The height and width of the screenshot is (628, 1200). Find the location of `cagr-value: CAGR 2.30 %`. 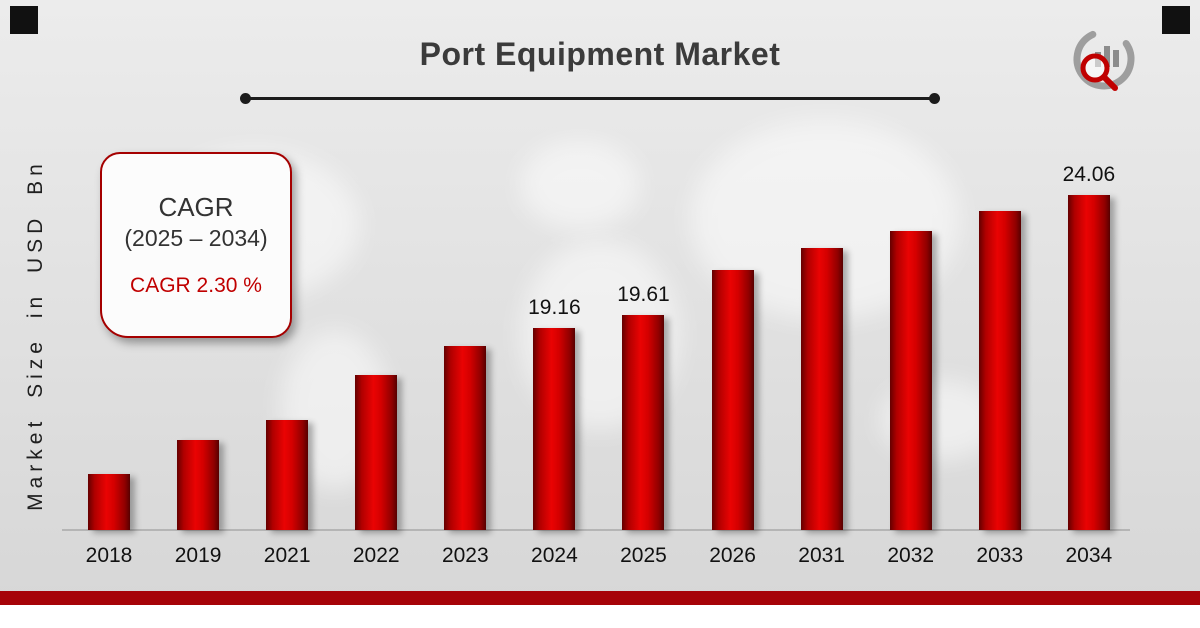

cagr-value: CAGR 2.30 % is located at coordinates (196, 285).